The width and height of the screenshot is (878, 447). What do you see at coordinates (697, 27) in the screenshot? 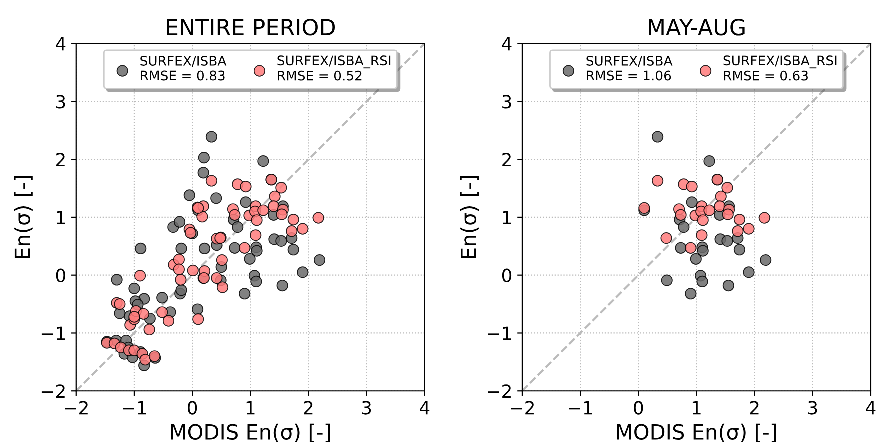
I see `chart-title: MAY-AUG` at bounding box center [697, 27].